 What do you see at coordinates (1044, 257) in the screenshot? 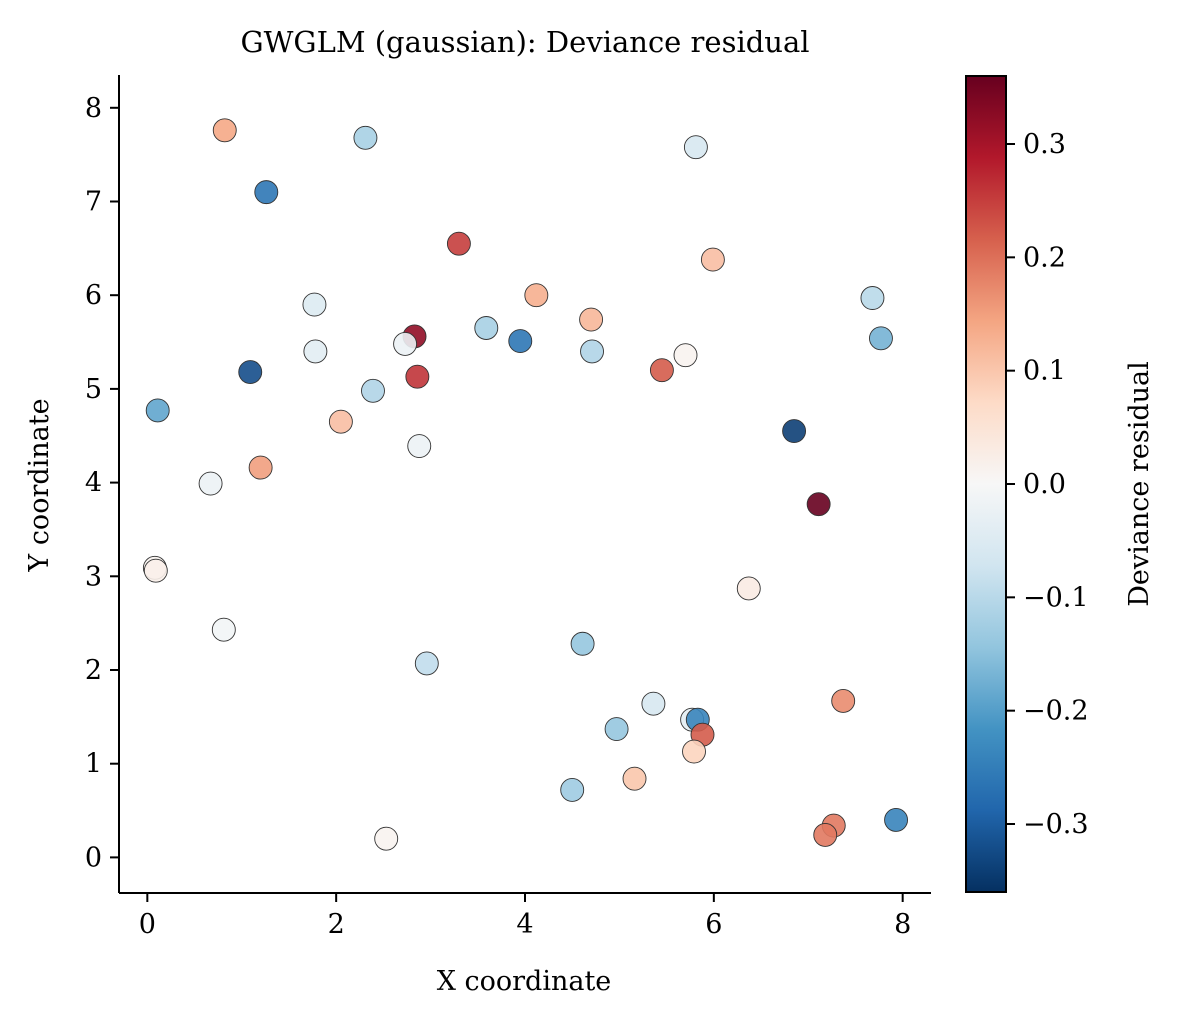
I see `colorbar-tick-label: 0.2` at bounding box center [1044, 257].